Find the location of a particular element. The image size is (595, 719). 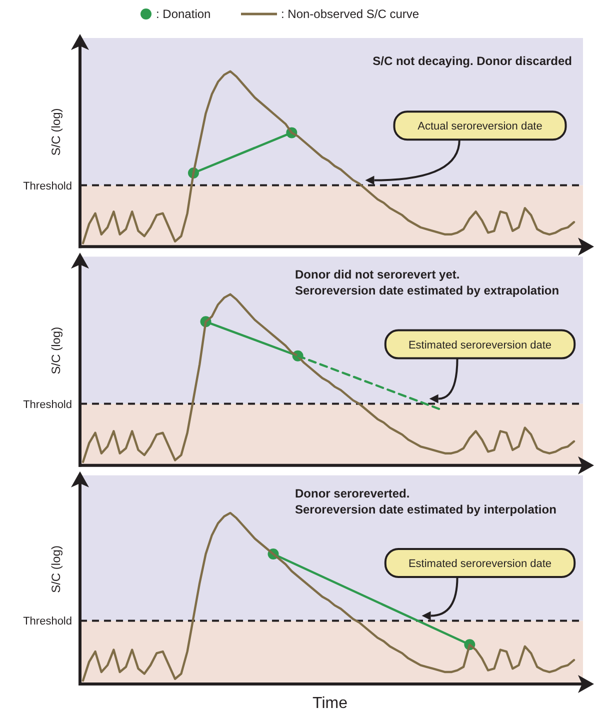

chart-title: S/C not decaying. Donor discarded is located at coordinates (472, 61).